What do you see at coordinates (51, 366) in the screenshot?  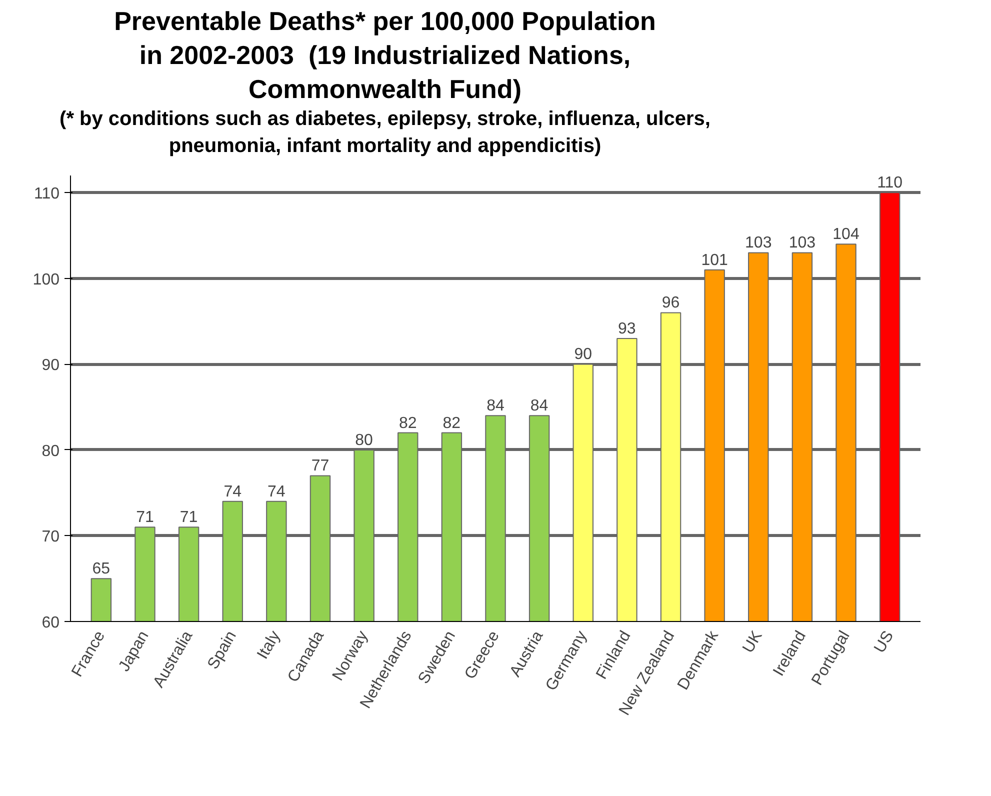 I see `y-tick-label: 90` at bounding box center [51, 366].